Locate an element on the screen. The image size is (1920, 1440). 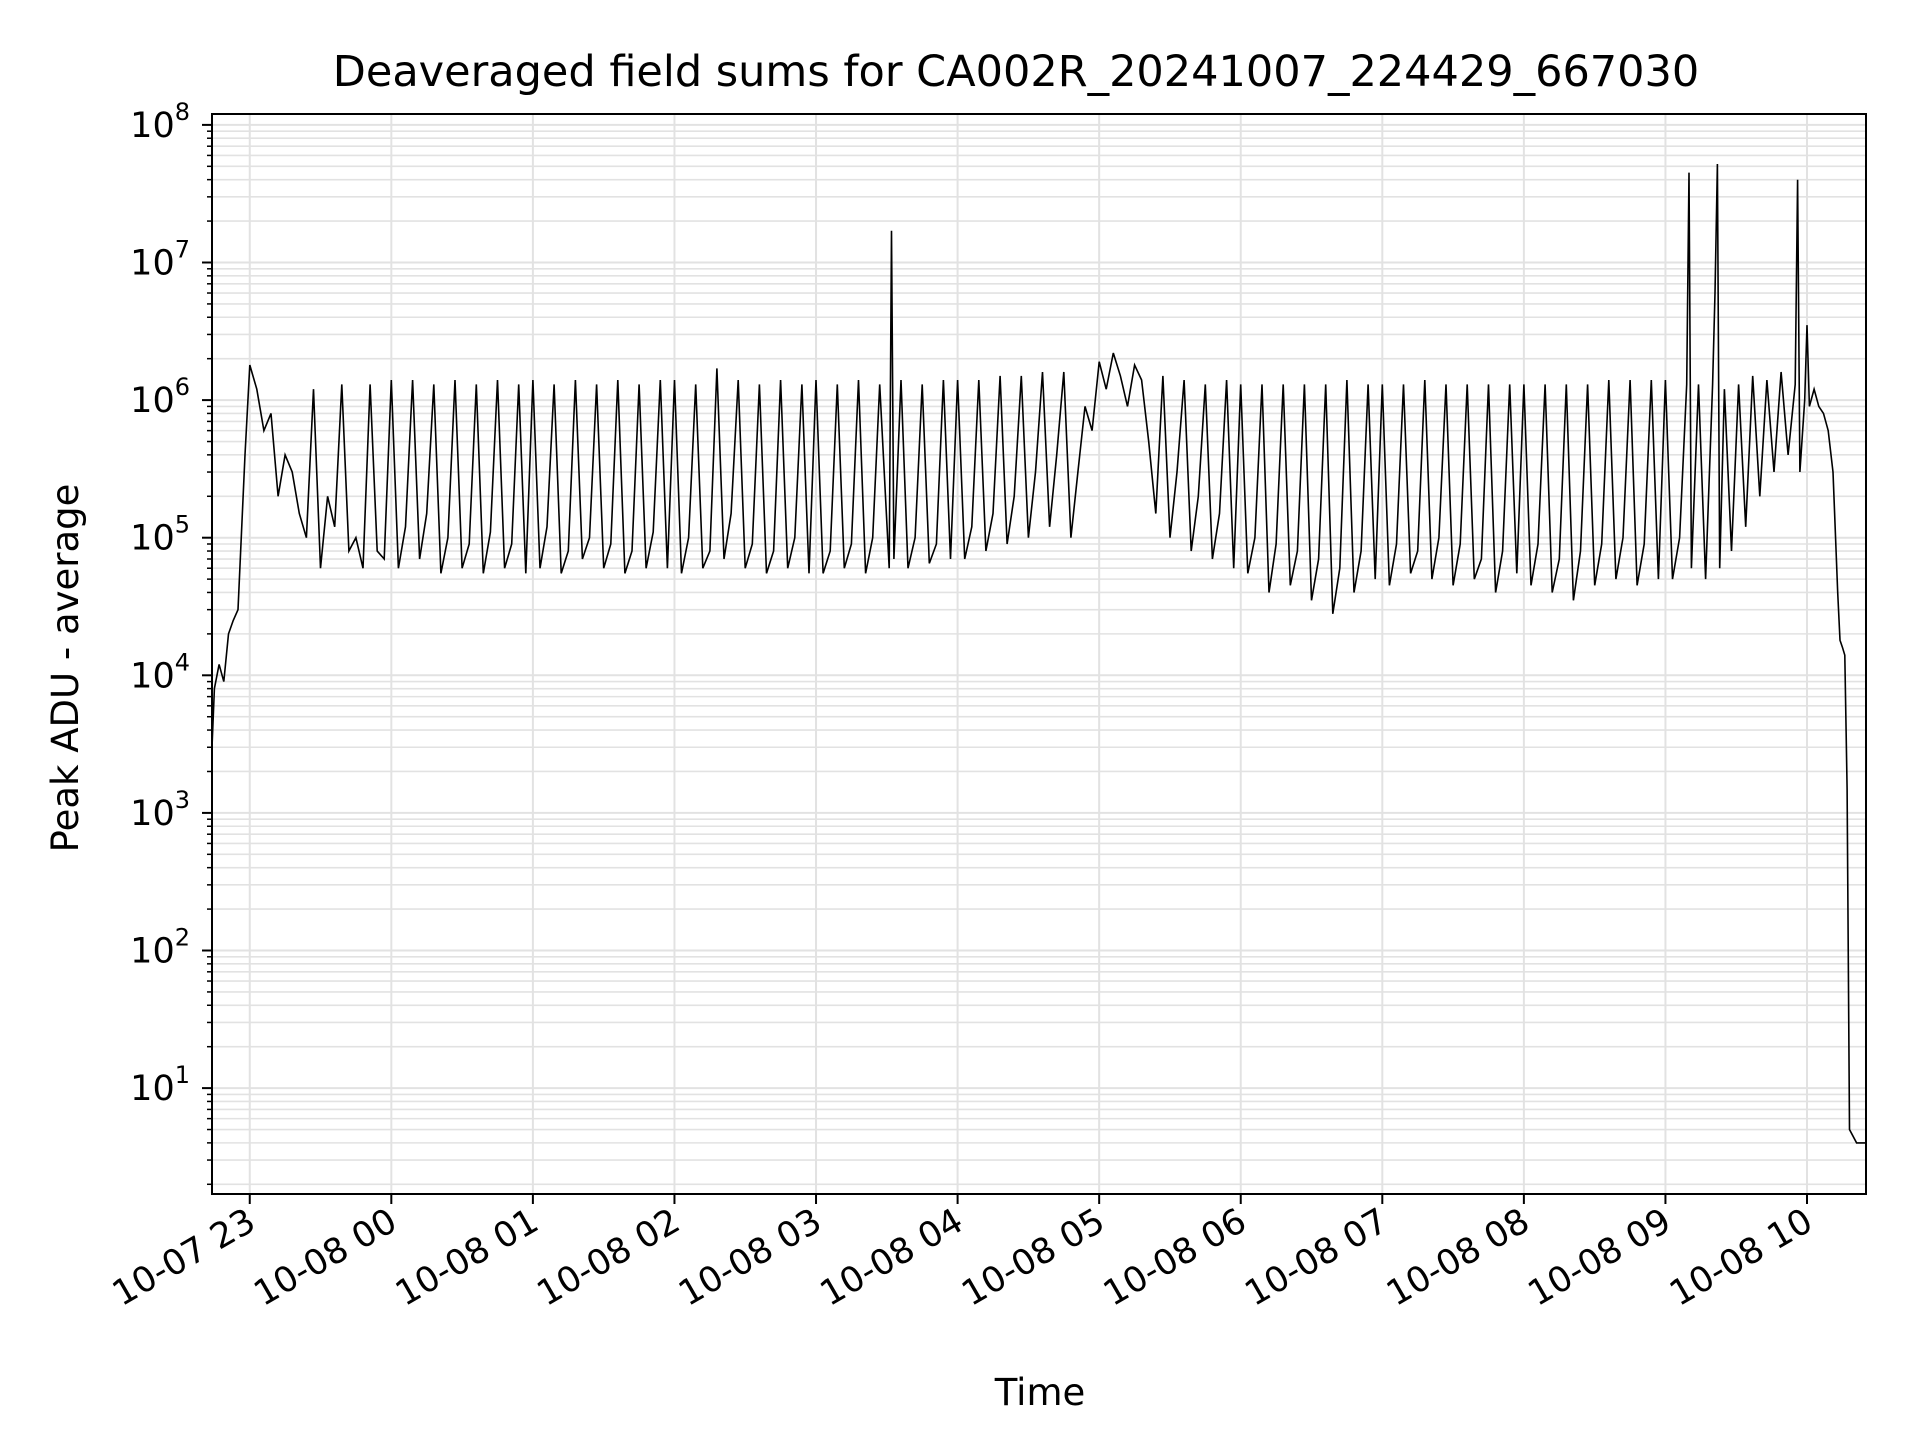
y-tick-label: 10¹ is located at coordinates (160, 1085).